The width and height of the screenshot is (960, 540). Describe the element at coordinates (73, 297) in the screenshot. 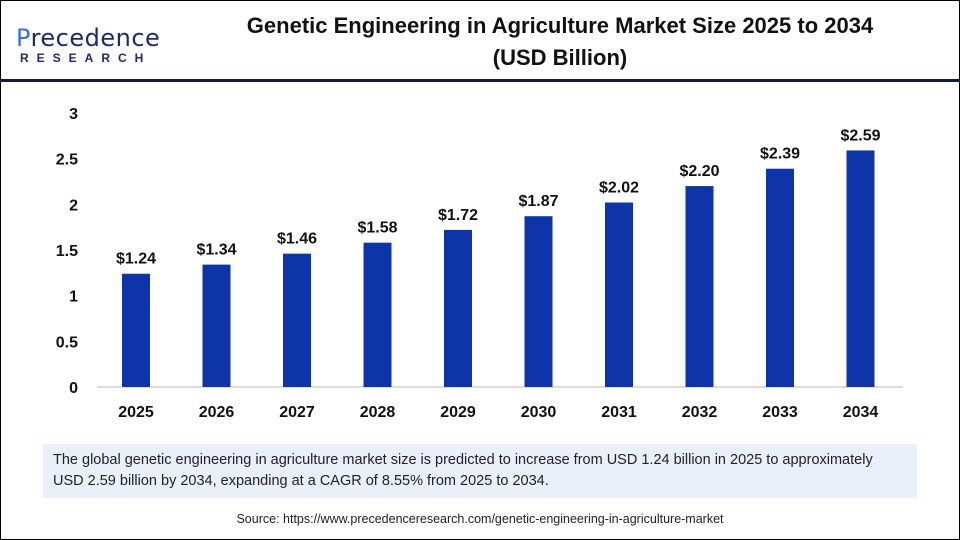

I see `y-tick-label: 1` at that location.